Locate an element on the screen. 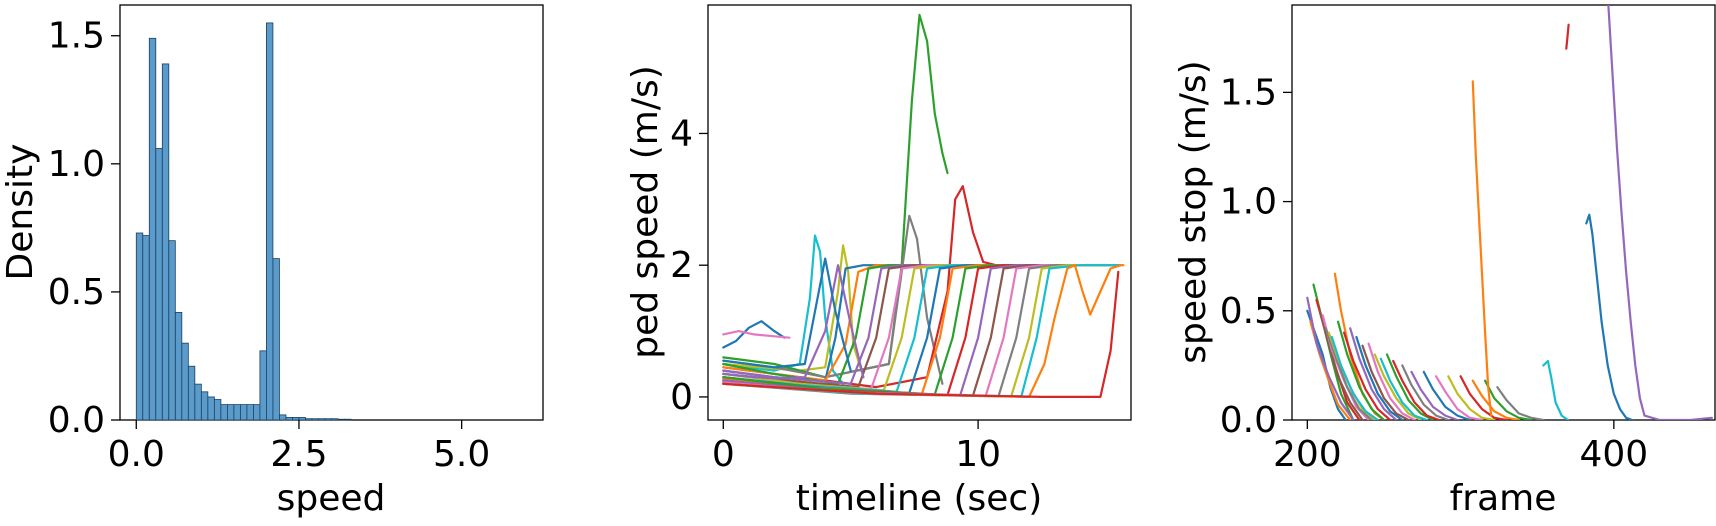 The width and height of the screenshot is (1716, 526). x-tick-label: 200 is located at coordinates (1307, 454).